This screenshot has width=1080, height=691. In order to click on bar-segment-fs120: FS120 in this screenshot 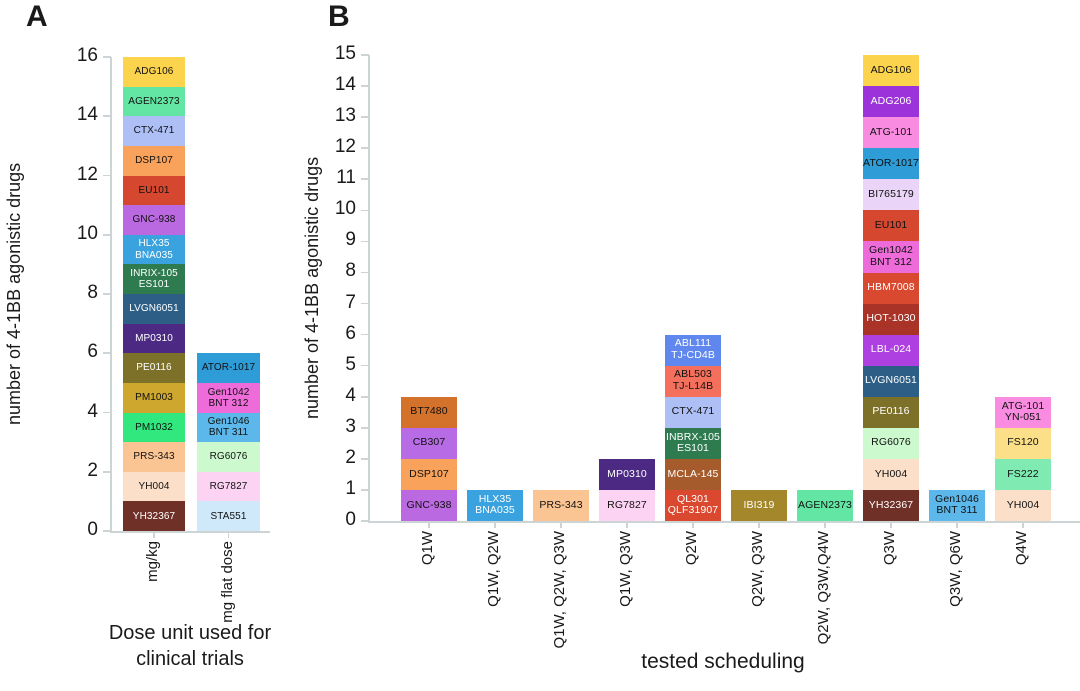, I will do `click(1023, 443)`.